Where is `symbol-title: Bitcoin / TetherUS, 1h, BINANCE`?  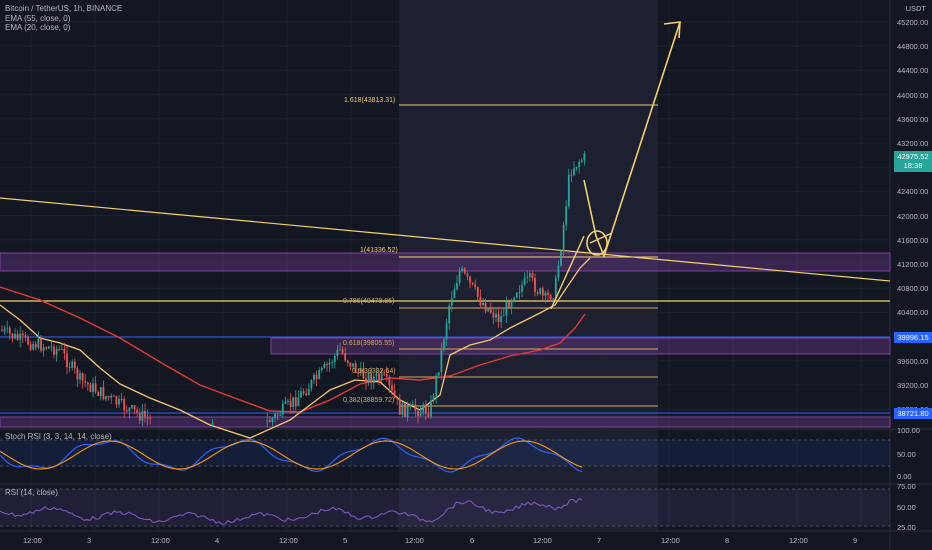 symbol-title: Bitcoin / TetherUS, 1h, BINANCE is located at coordinates (64, 8).